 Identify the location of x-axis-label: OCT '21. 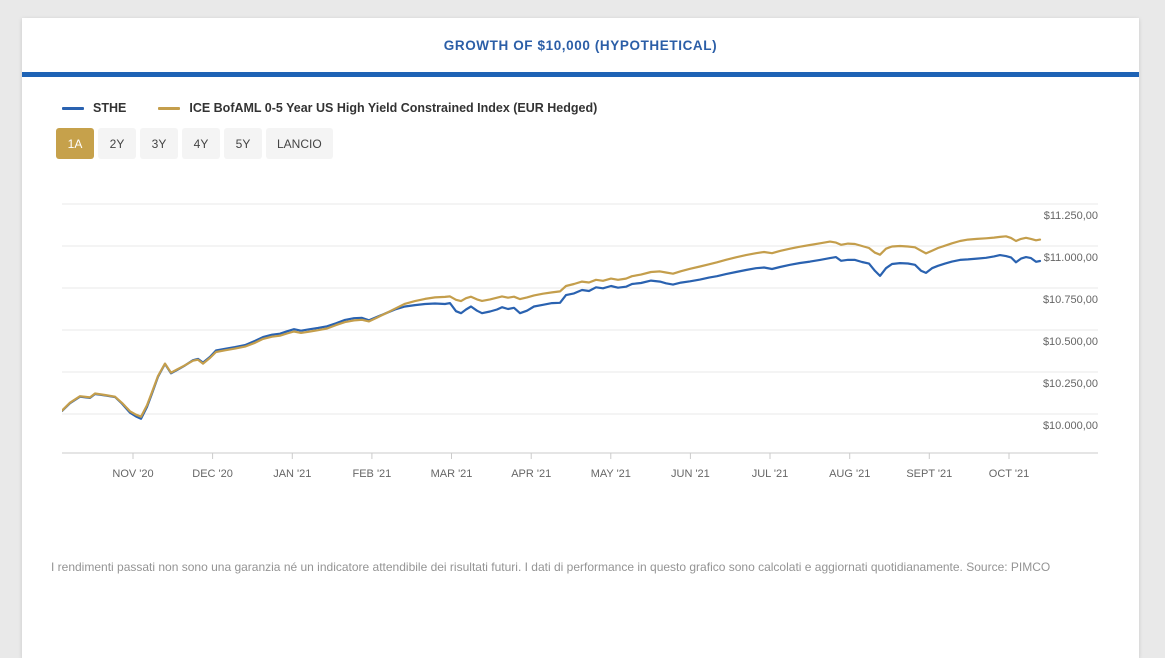
(1009, 474).